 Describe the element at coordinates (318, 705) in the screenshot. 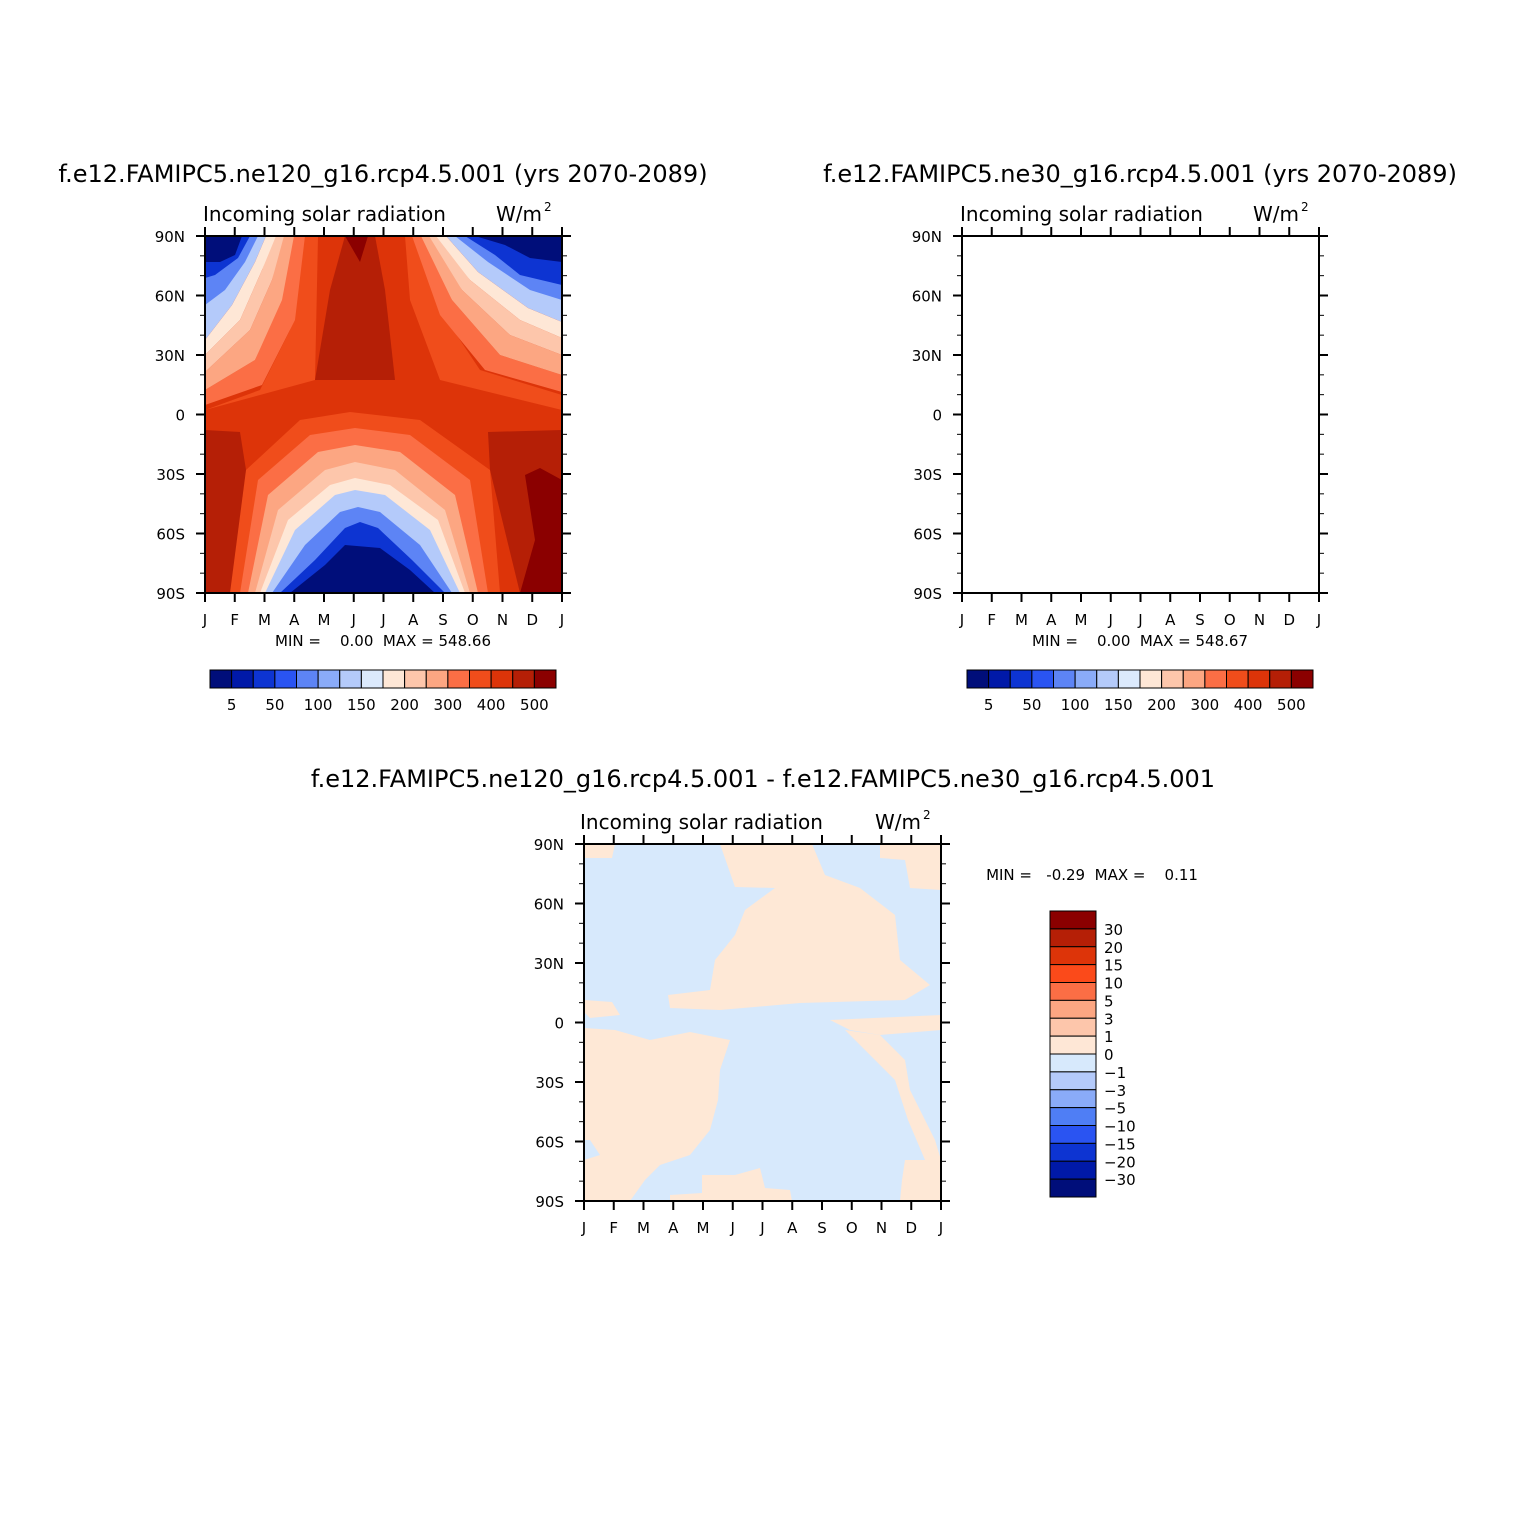

I see `colorbar-label: 100` at that location.